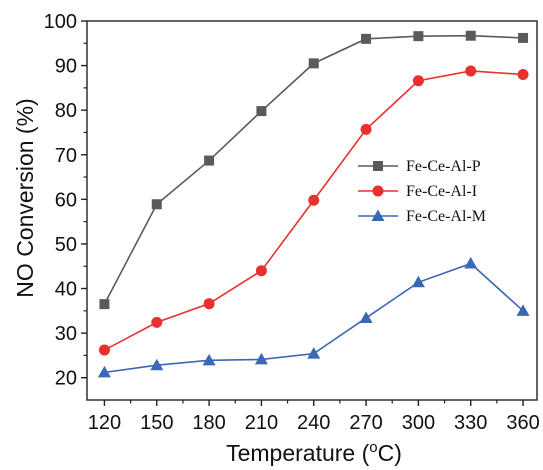 The width and height of the screenshot is (543, 470). Describe the element at coordinates (373, 447) in the screenshot. I see `x-axis-title-degree: o` at that location.